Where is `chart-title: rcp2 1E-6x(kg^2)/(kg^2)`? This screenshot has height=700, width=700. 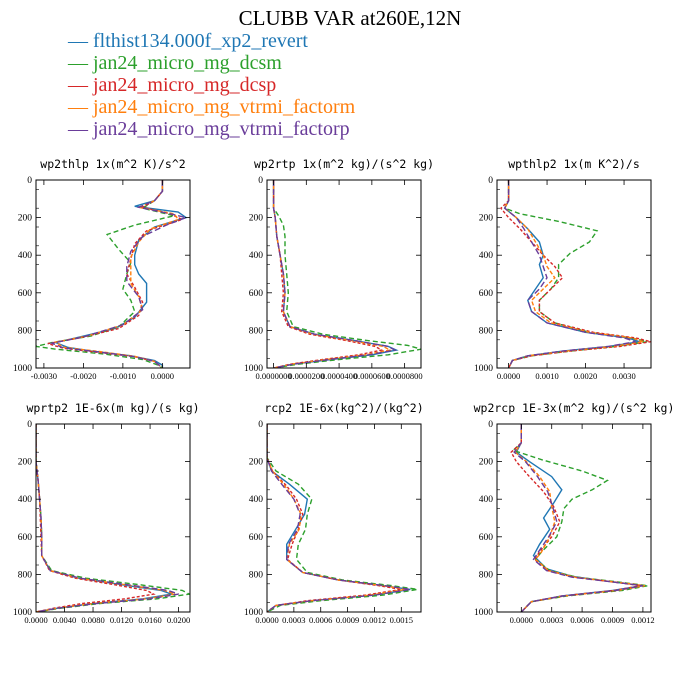
chart-title: rcp2 1E-6x(kg^2)/(kg^2) is located at coordinates (343, 408).